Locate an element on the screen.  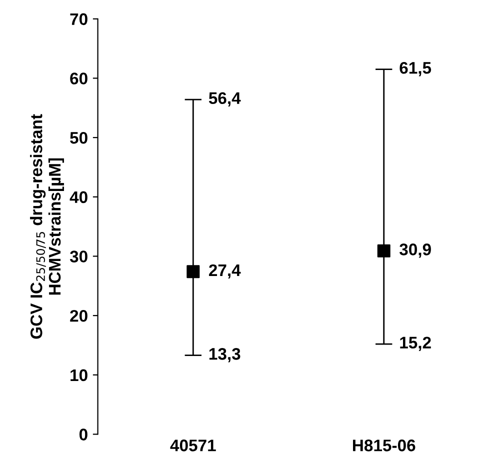
annotation: 13,3 is located at coordinates (224, 355).